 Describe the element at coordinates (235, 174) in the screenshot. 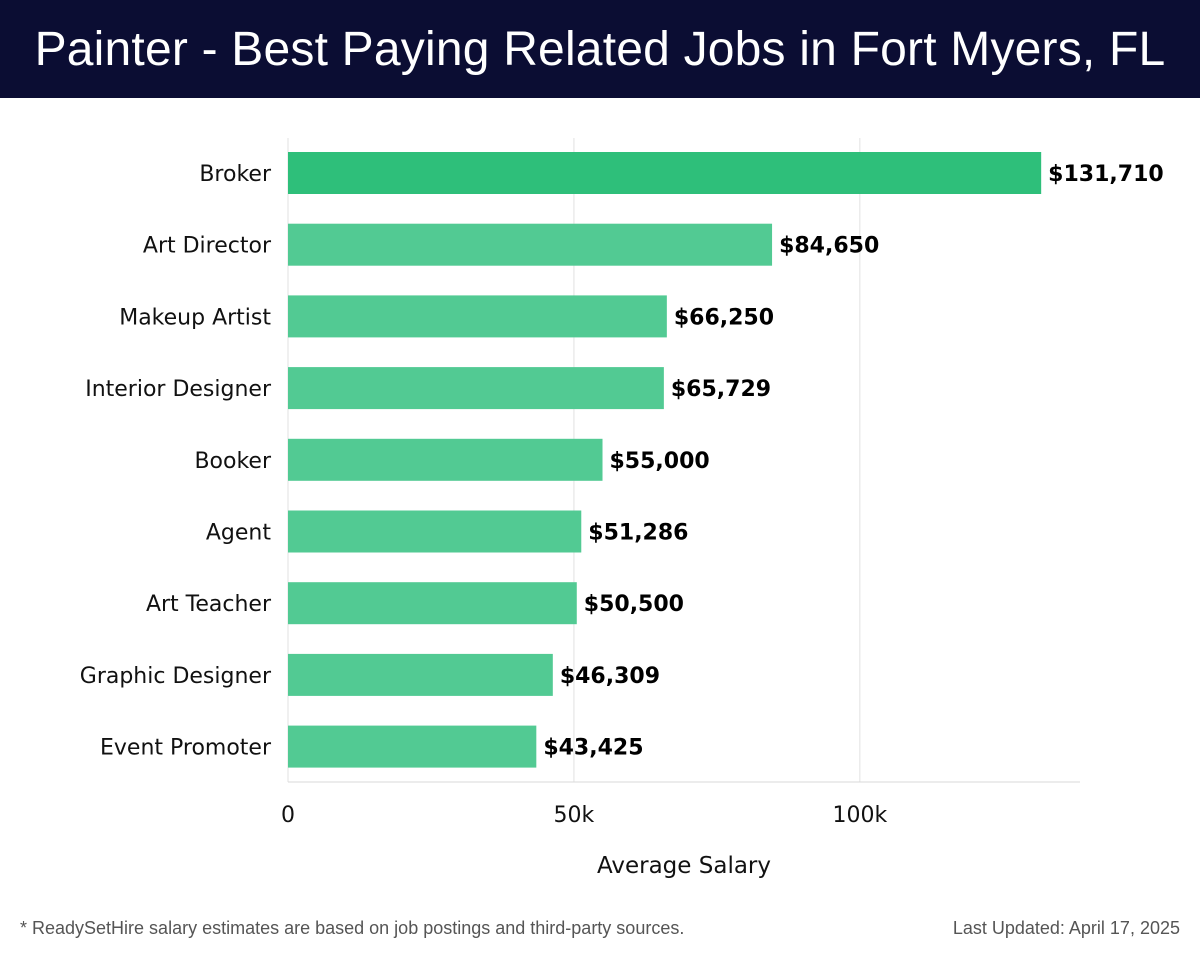

I see `category-label: Broker` at that location.